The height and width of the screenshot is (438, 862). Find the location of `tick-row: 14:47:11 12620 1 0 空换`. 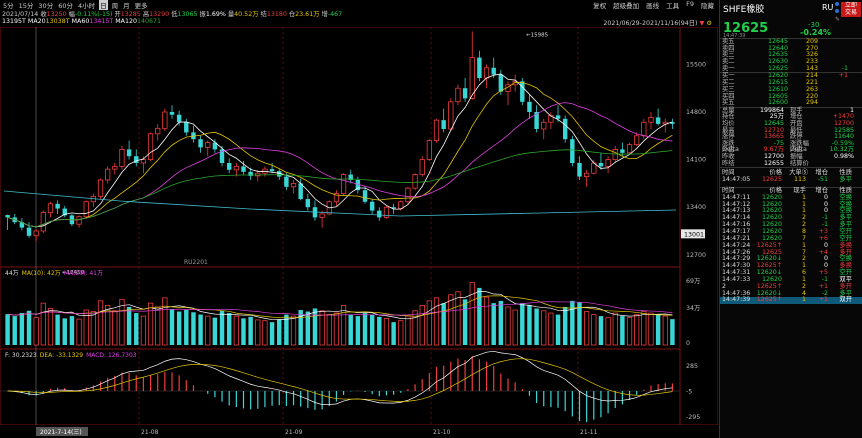

tick-row: 14:47:11 12620 1 0 空换 is located at coordinates (787, 197).